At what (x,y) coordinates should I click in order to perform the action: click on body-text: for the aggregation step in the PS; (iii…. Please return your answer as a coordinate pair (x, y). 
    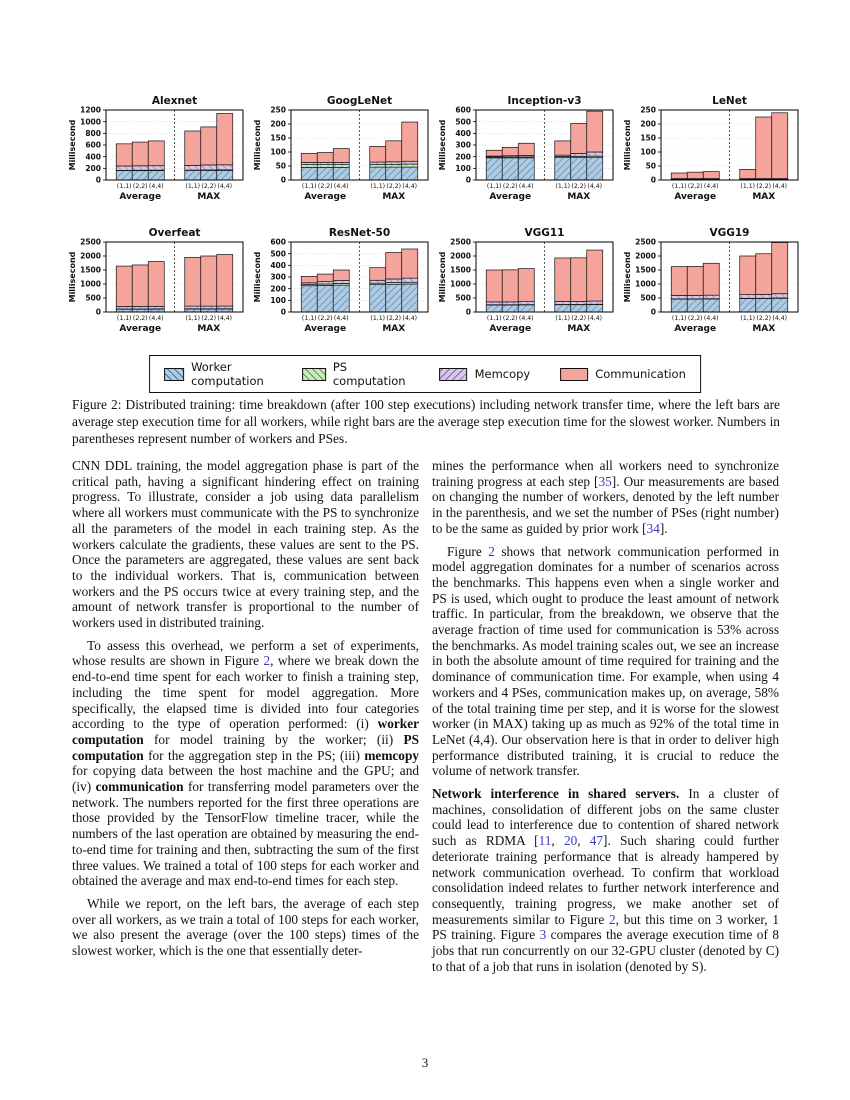
    Looking at the image, I should click on (254, 755).